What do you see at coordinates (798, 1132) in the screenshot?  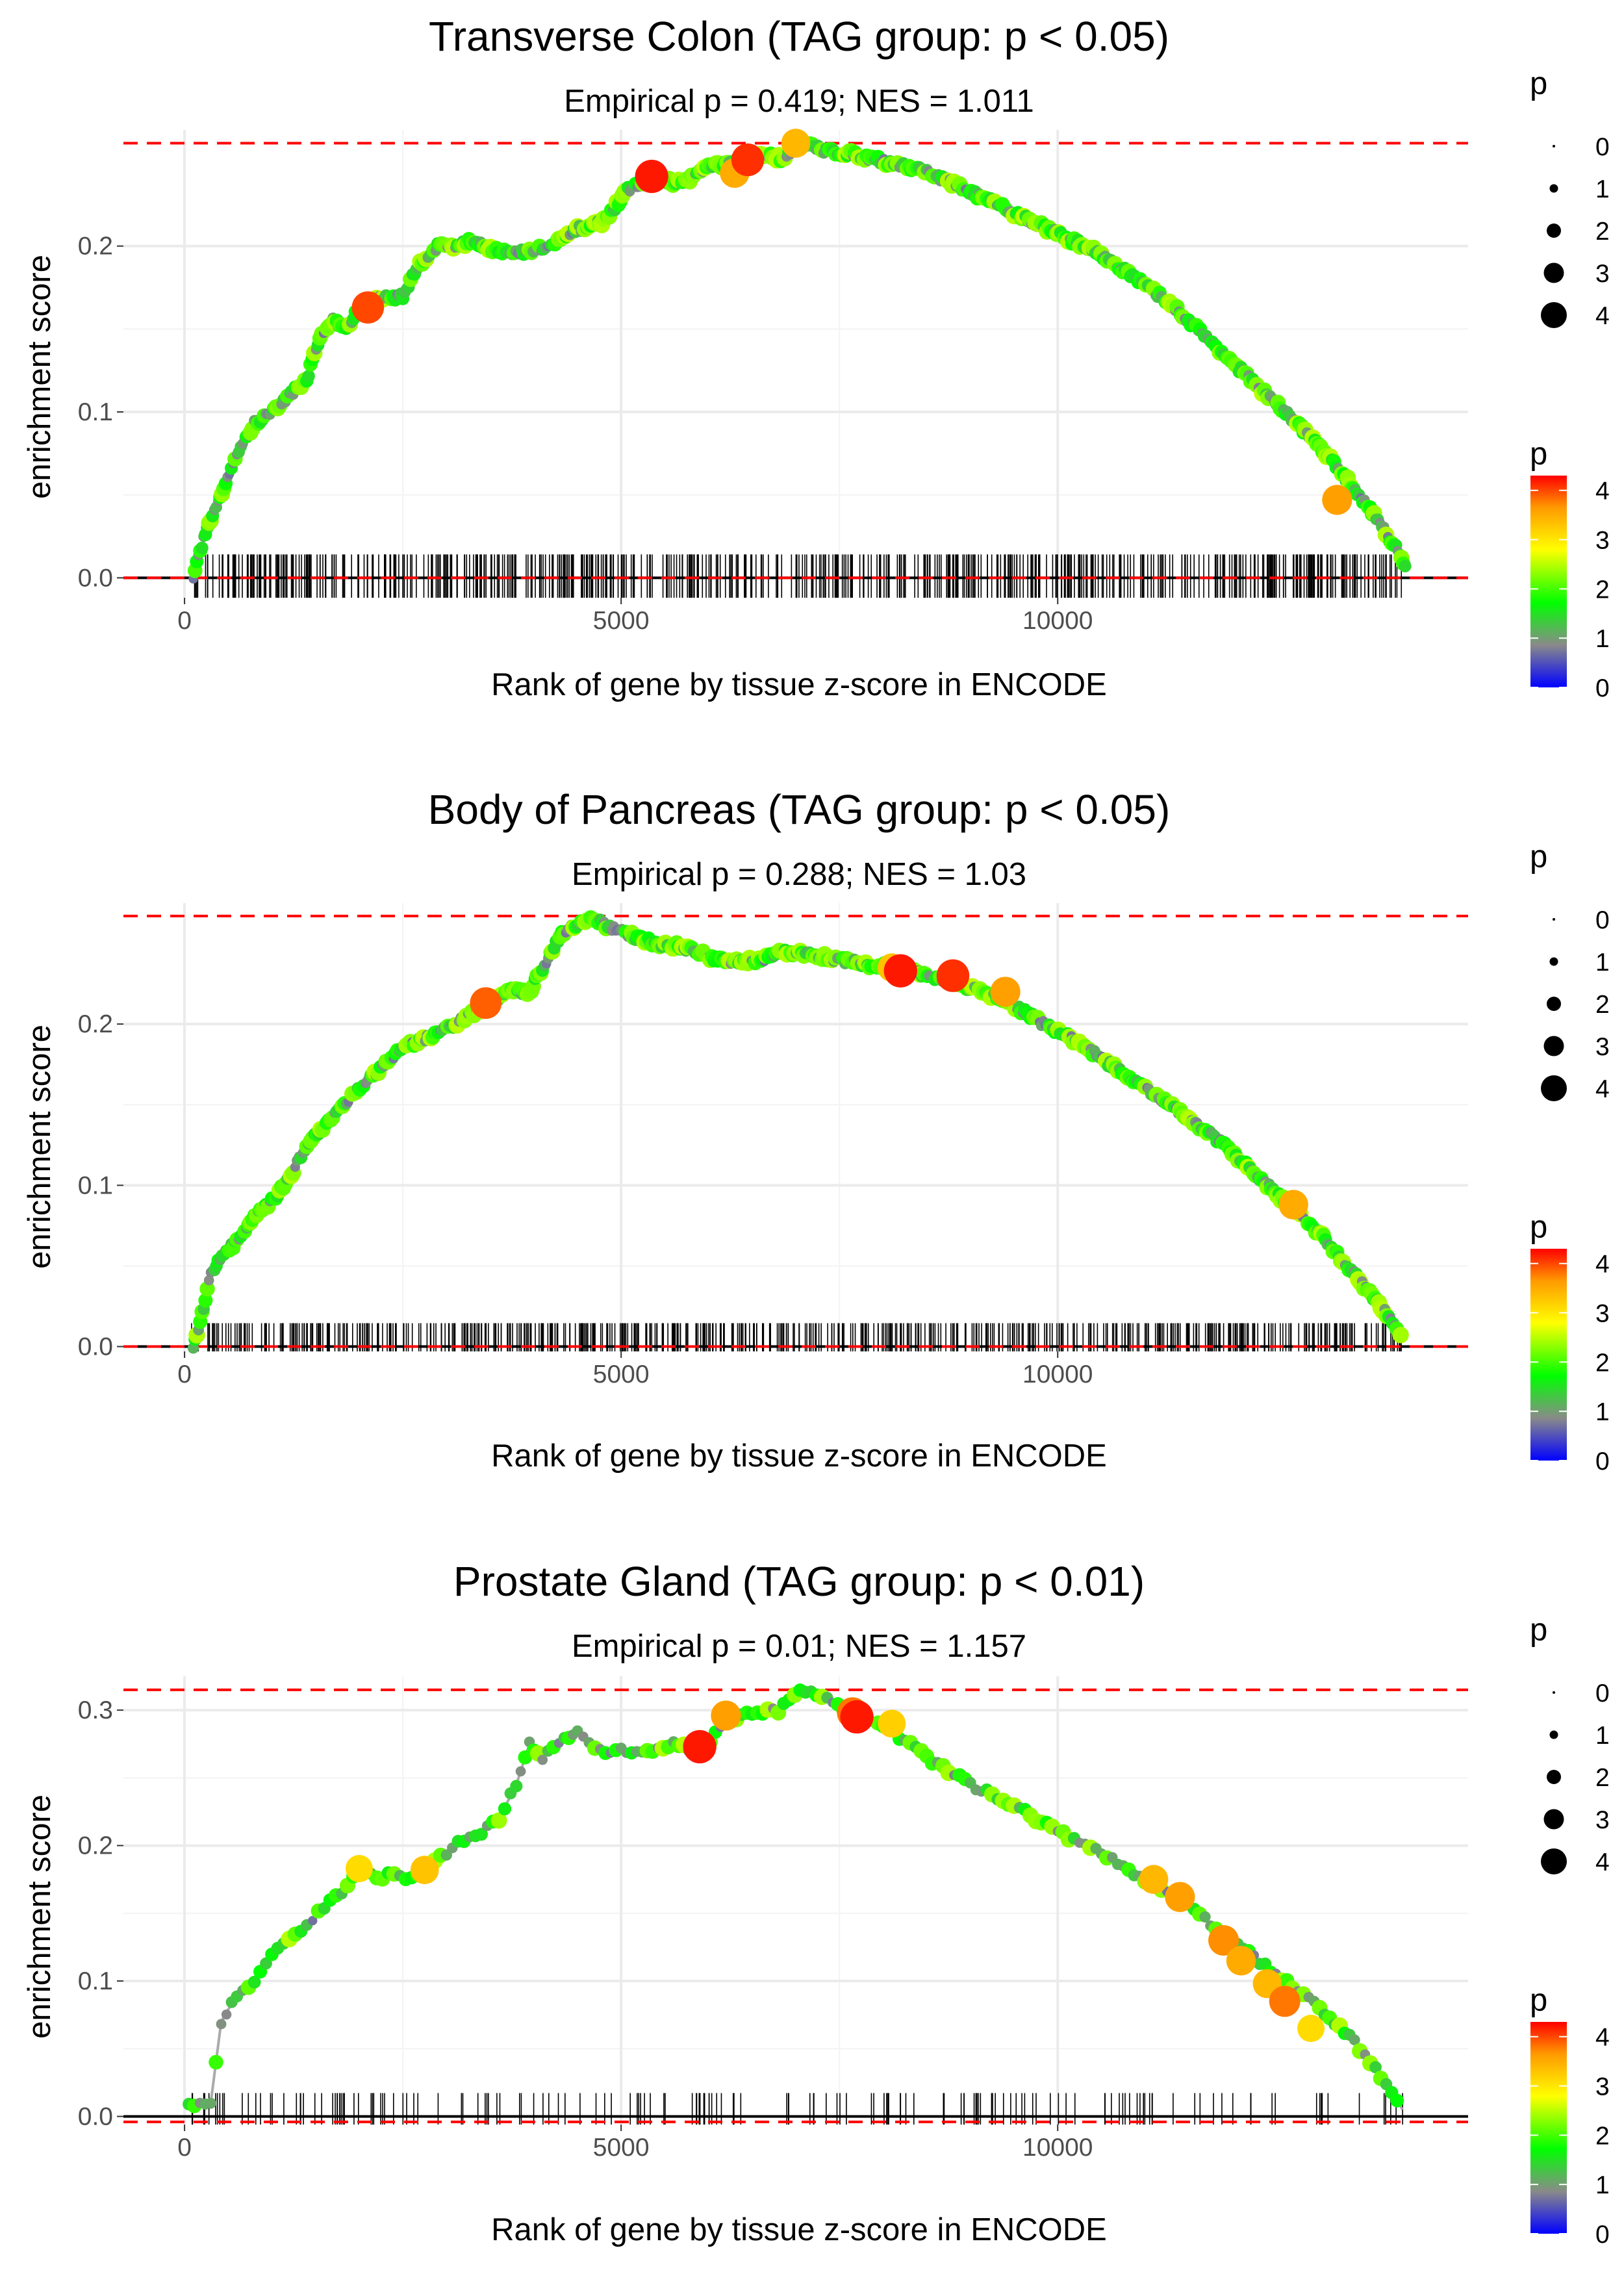 I see `curve-points` at bounding box center [798, 1132].